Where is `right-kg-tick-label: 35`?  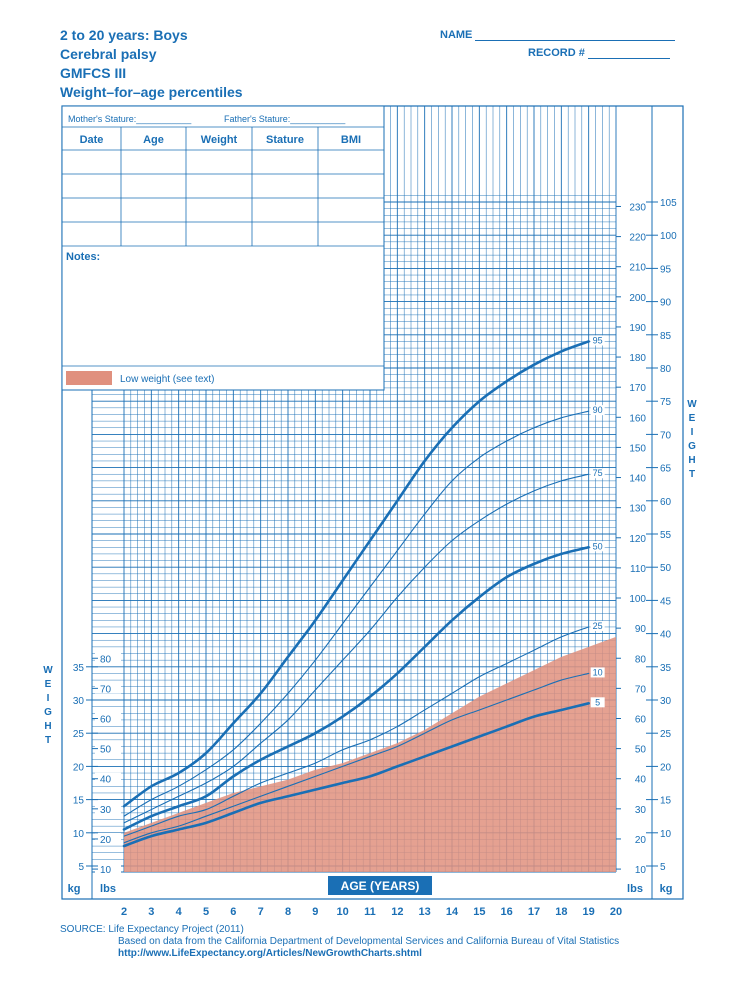
right-kg-tick-label: 35 is located at coordinates (666, 668).